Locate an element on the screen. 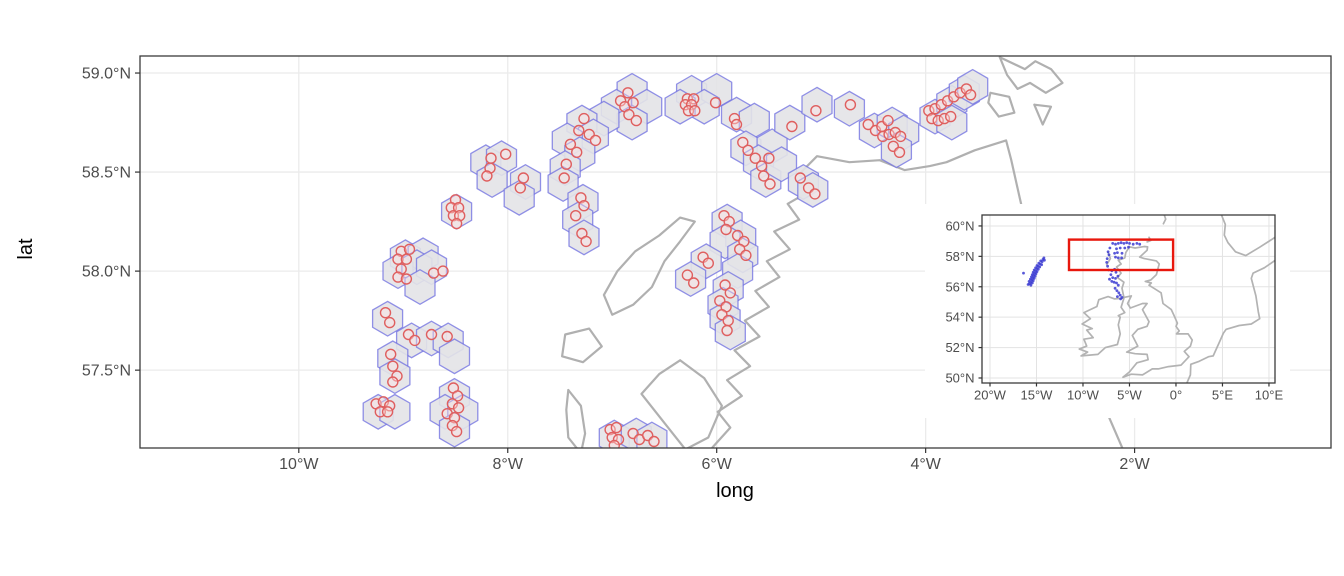 Image resolution: width=1344 pixels, height=576 pixels. x-tick-label: 10°W is located at coordinates (1083, 395).